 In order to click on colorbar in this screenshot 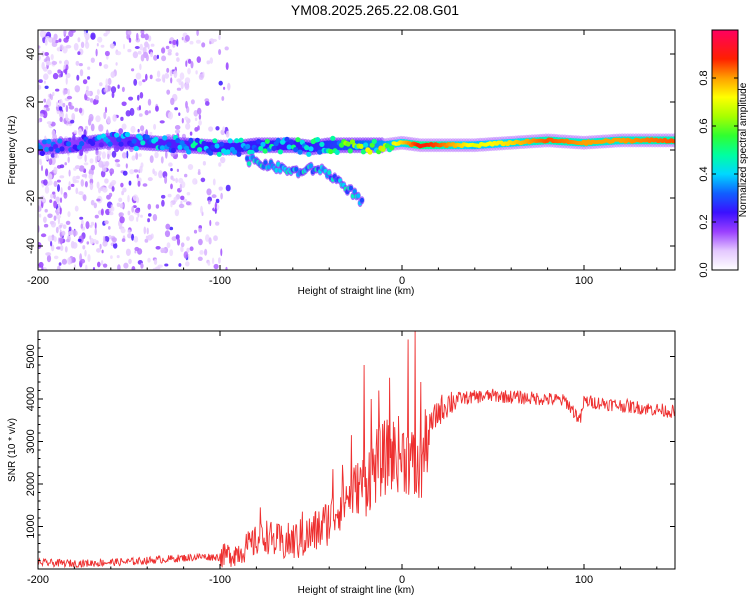, I will do `click(725, 150)`.